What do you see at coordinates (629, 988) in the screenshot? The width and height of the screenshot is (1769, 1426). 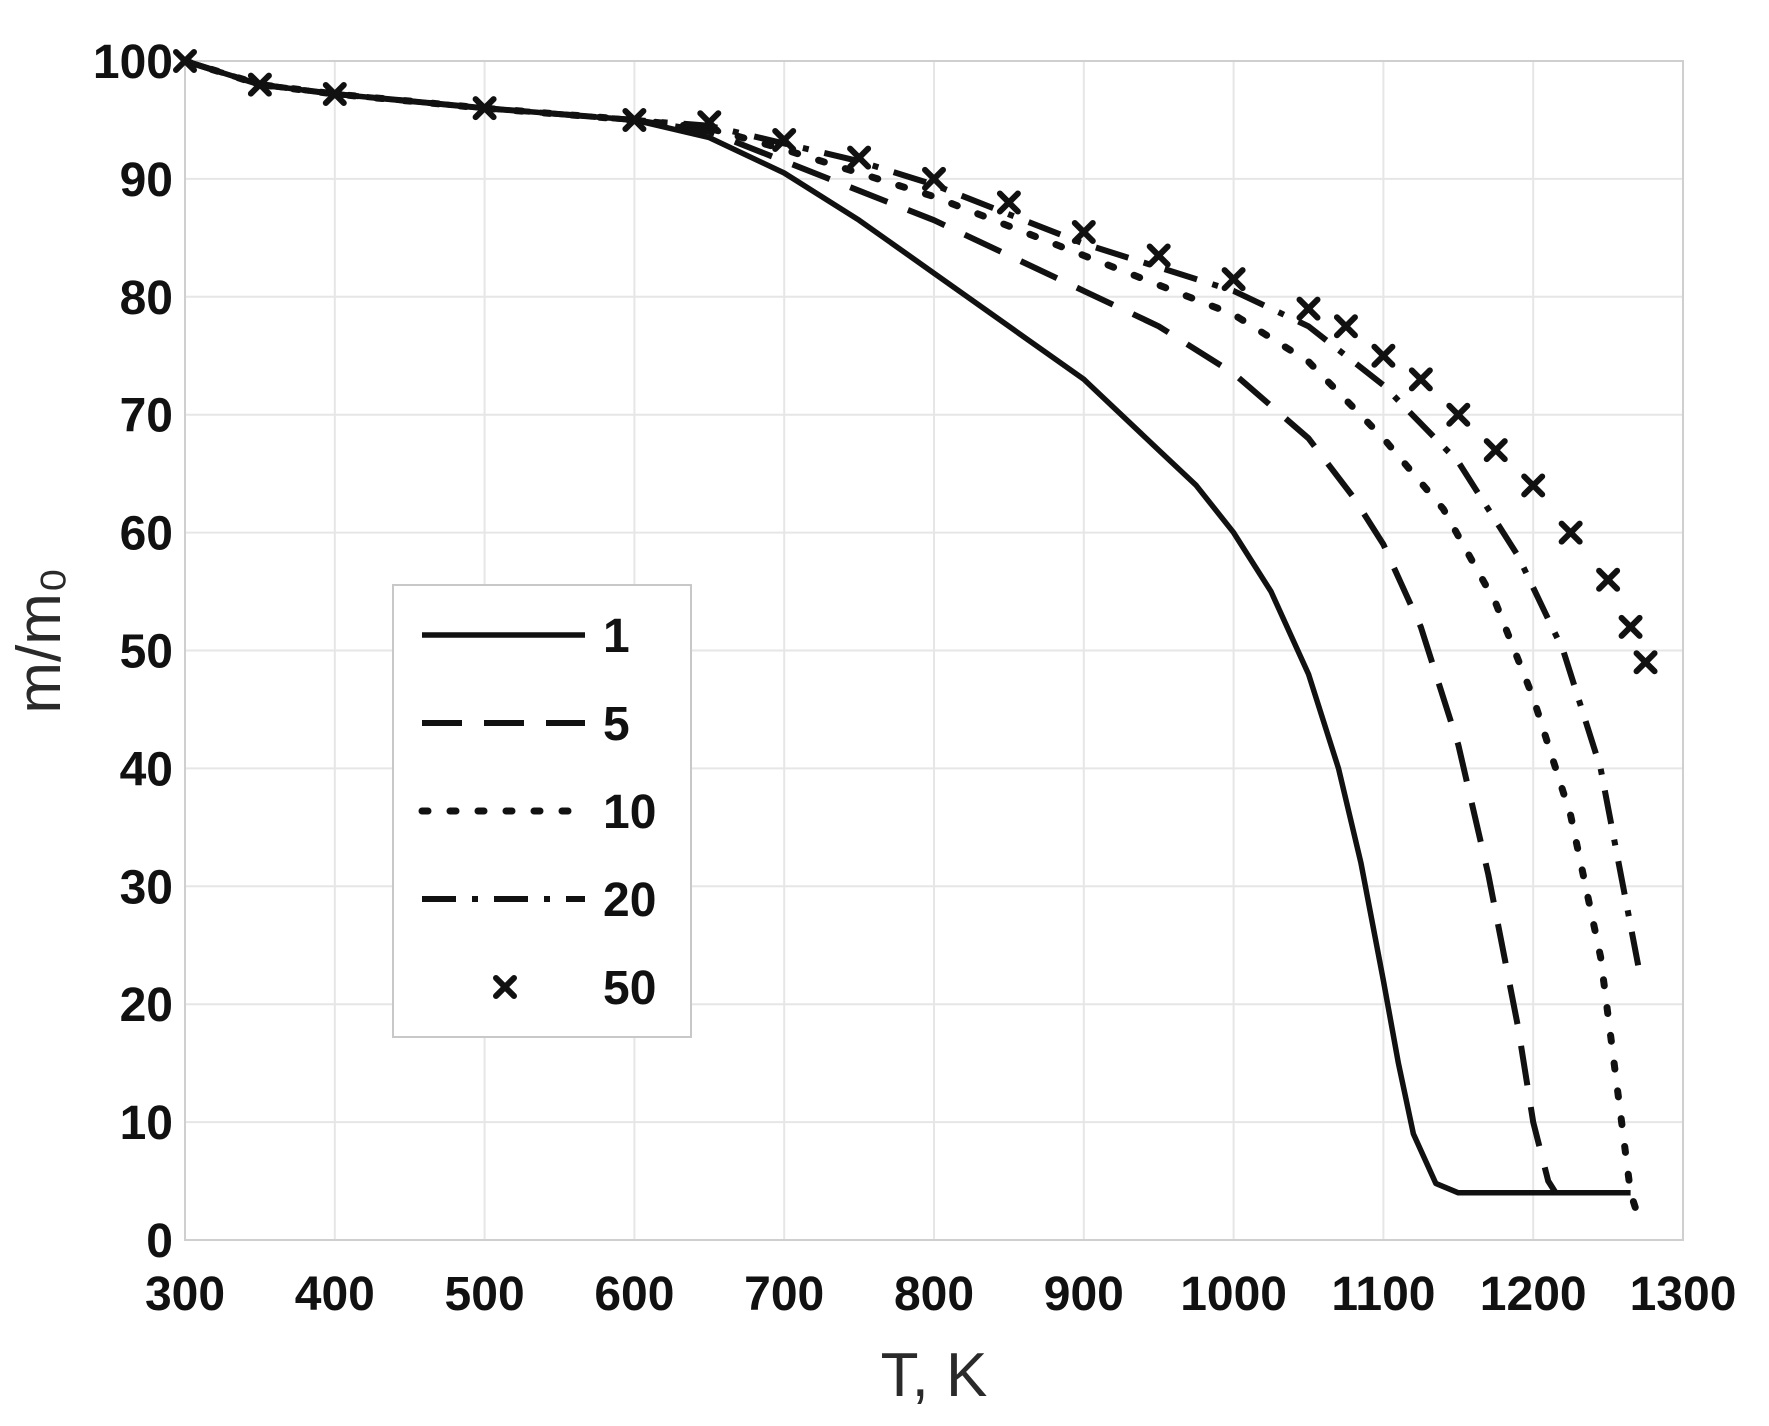 I see `legend-label: 50` at bounding box center [629, 988].